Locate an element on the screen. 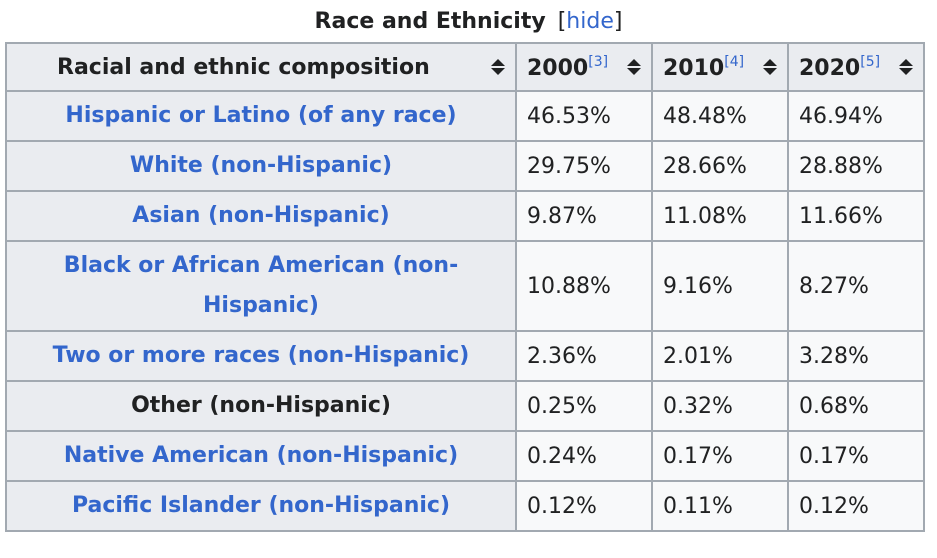 This screenshot has height=558, width=937. column-header-2020: 2020[5] is located at coordinates (856, 67).